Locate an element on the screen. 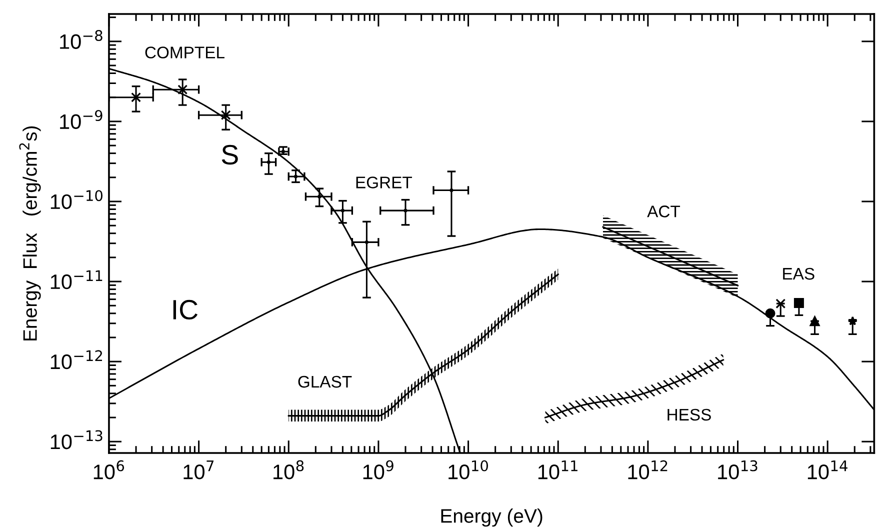 The image size is (876, 528). annotation: S is located at coordinates (230, 154).